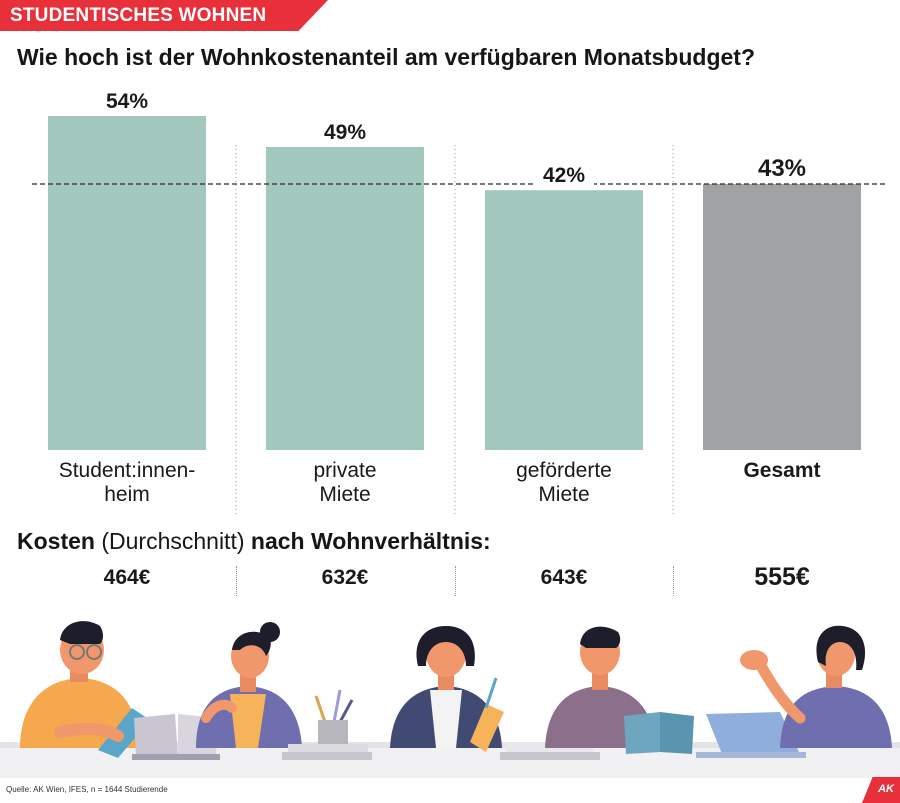 This screenshot has width=900, height=803. Describe the element at coordinates (344, 482) in the screenshot. I see `category-label-1: private Miete` at that location.